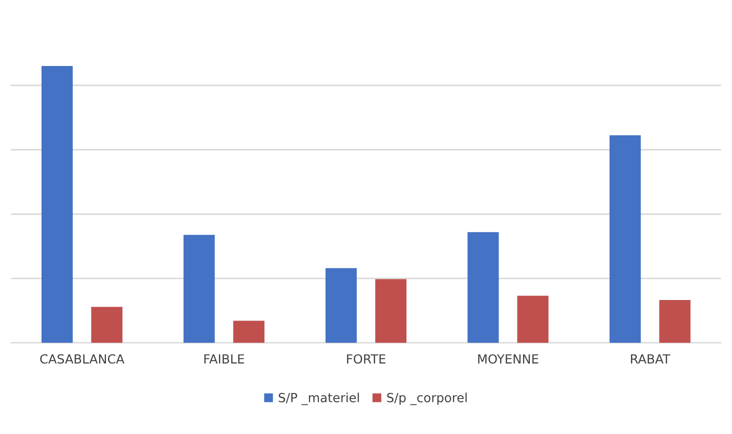  I want to click on x-tick-label: MOYENNE, so click(508, 359).